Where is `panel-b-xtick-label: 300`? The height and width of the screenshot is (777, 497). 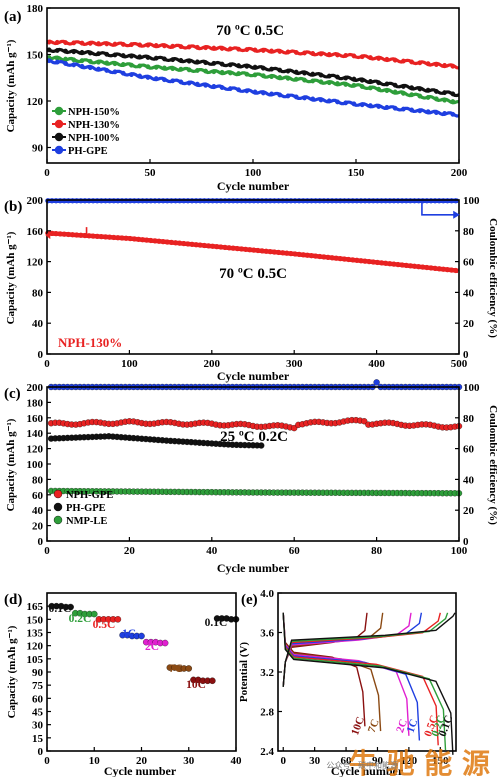 panel-b-xtick-label: 300 is located at coordinates (294, 364).